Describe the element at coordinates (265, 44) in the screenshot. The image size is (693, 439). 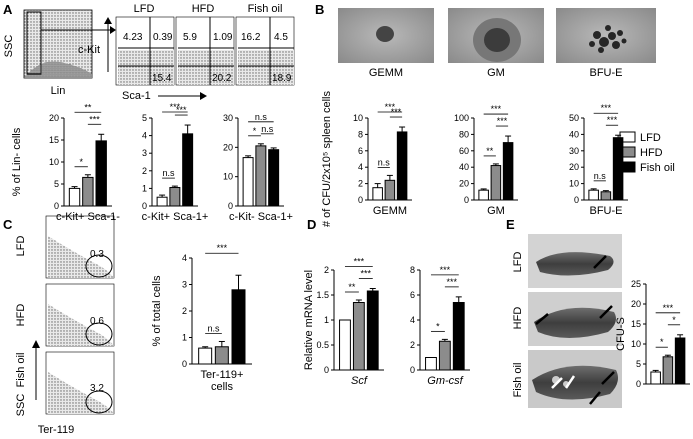
I see `quadrant-plot-fishoil: Fish oil 16.2 4.5 18.9` at that location.